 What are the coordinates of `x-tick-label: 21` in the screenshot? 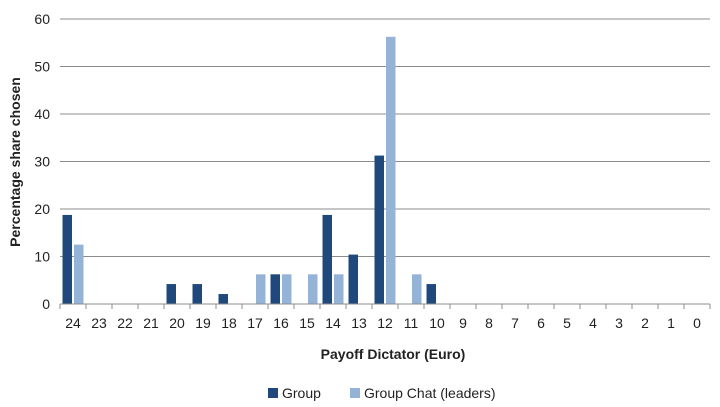 It's located at (151, 323).